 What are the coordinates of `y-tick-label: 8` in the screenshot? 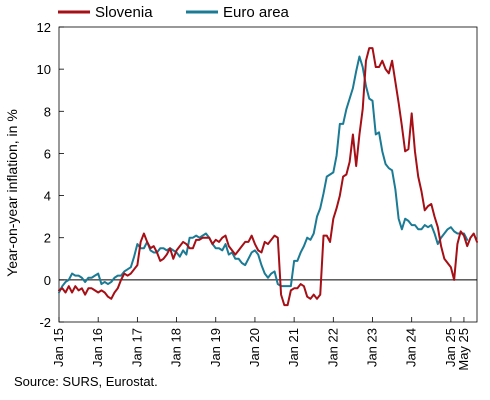 It's located at (47, 111).